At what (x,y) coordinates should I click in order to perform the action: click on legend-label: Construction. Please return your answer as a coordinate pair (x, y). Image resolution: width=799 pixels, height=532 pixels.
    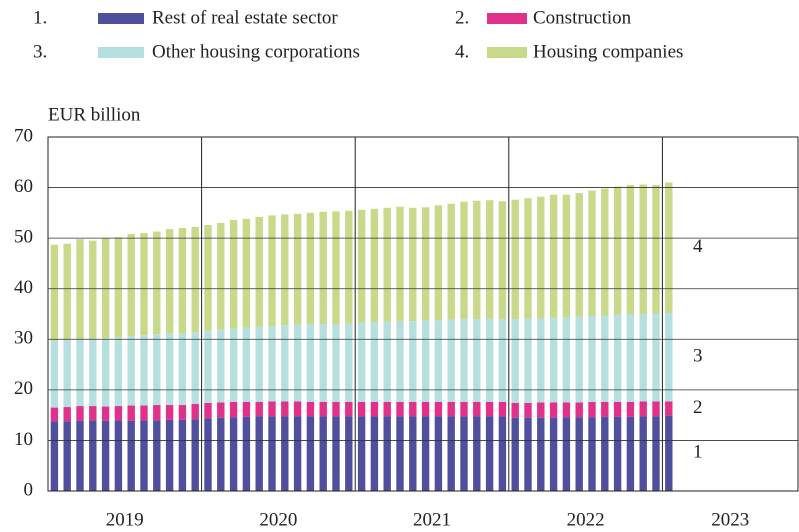
    Looking at the image, I should click on (582, 17).